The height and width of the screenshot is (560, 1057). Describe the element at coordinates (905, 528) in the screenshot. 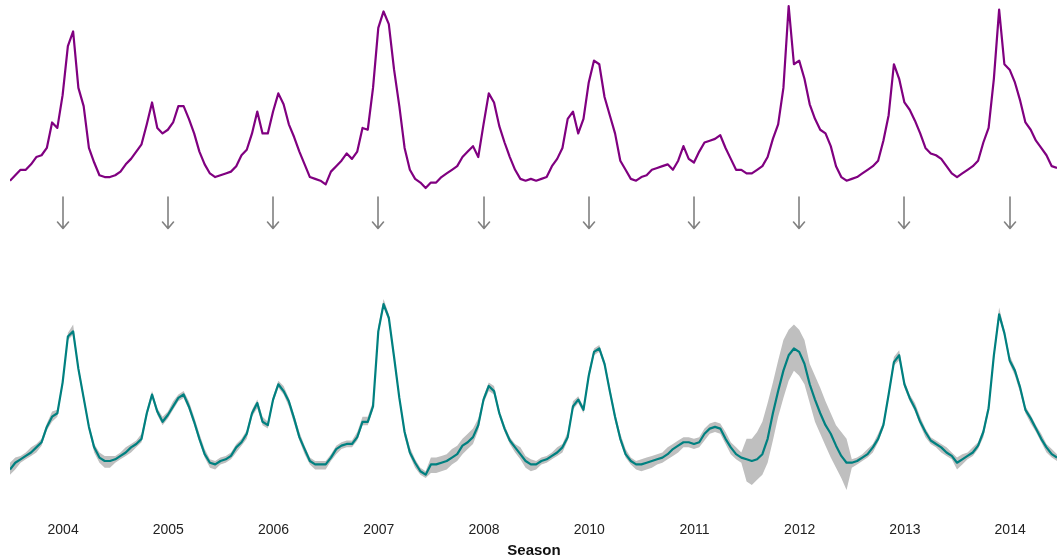

I see `x-tick-label: 2013` at that location.